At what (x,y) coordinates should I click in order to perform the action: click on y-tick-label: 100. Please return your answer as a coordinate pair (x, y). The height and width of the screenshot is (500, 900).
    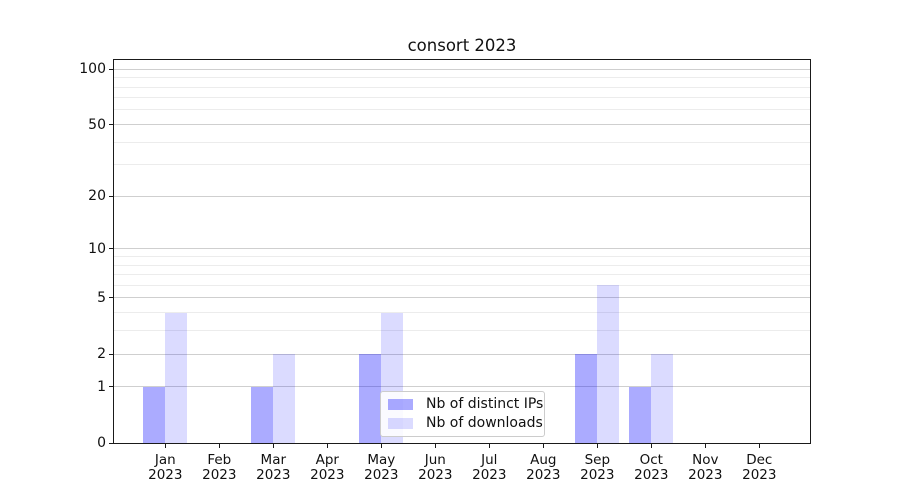
    Looking at the image, I should click on (92, 69).